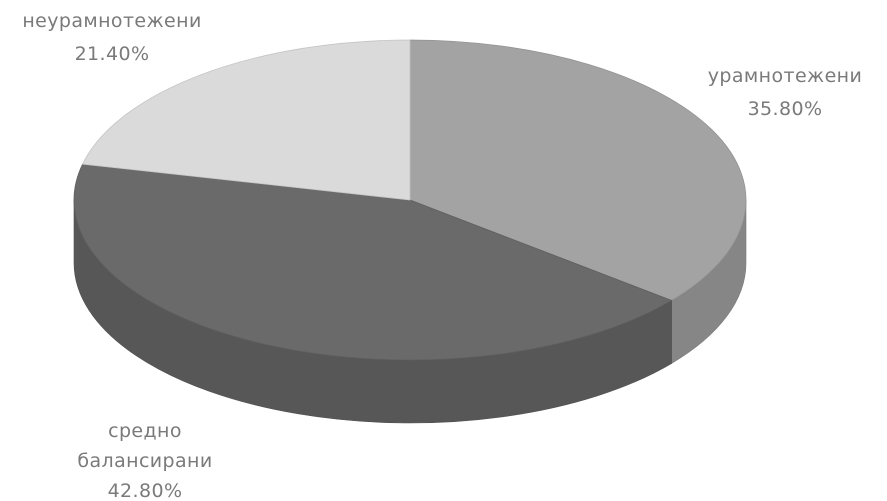 The height and width of the screenshot is (501, 887). What do you see at coordinates (144, 461) in the screenshot?
I see `slice-label-moderately-balanced-line2: балансирани` at bounding box center [144, 461].